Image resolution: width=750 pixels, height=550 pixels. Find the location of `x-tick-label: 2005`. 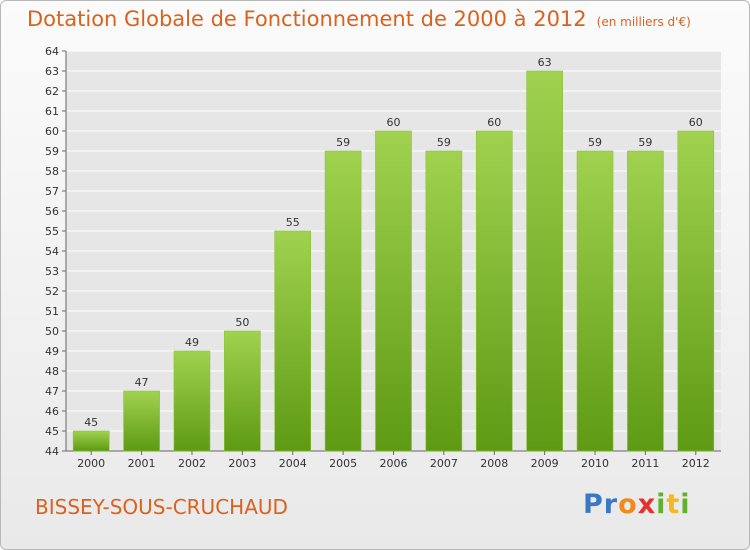

x-tick-label: 2005 is located at coordinates (343, 463).